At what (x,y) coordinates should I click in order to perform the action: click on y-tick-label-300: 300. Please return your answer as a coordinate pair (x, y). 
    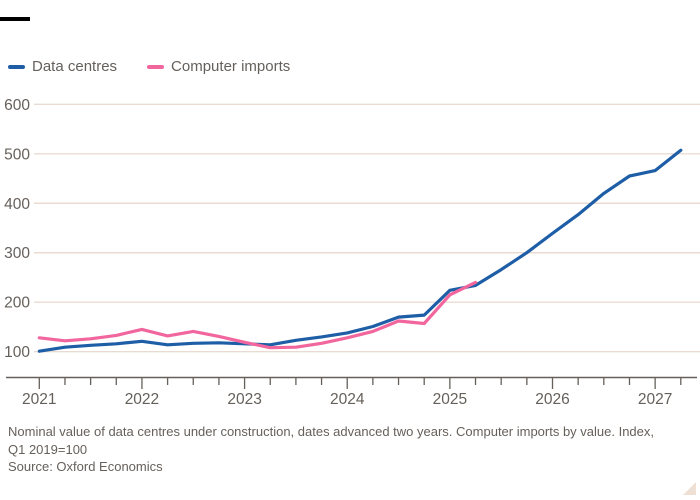
    Looking at the image, I should click on (17, 253).